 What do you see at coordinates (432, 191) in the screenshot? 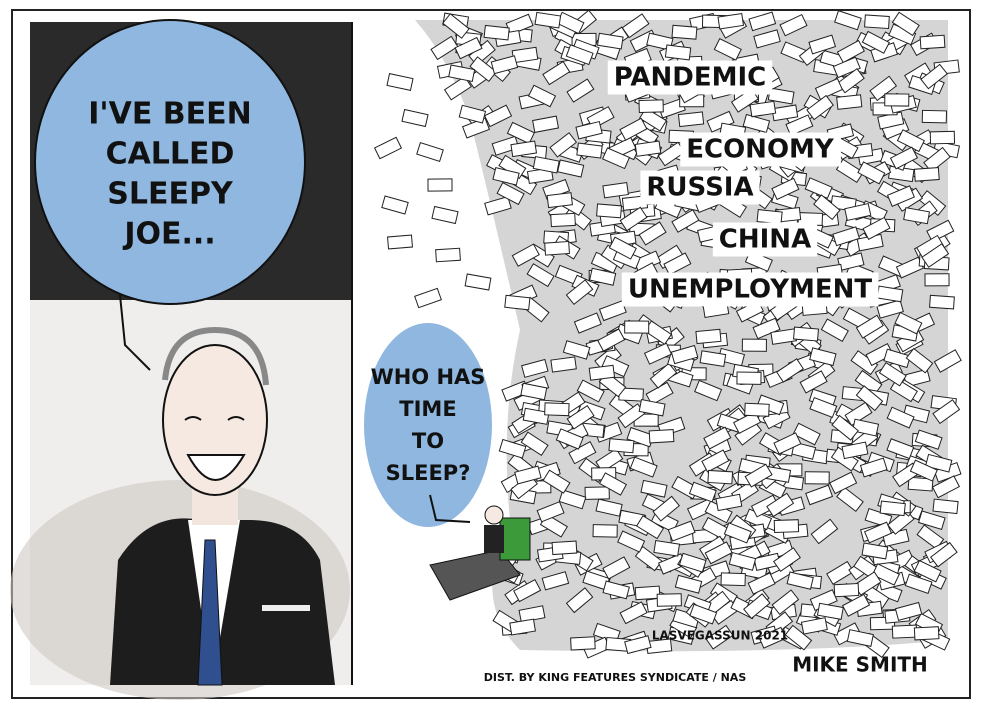
I see `flying-papers` at bounding box center [432, 191].